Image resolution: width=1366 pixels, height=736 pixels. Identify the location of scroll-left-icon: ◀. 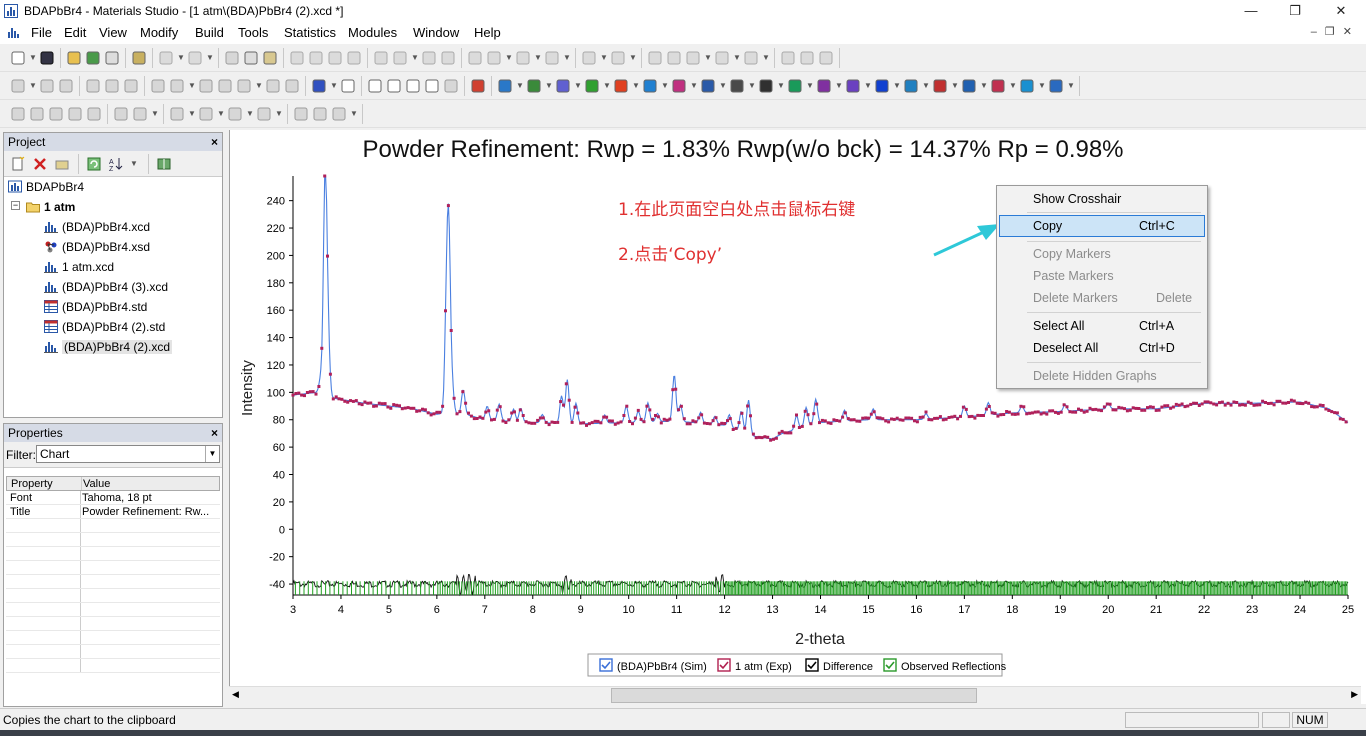
(235, 694).